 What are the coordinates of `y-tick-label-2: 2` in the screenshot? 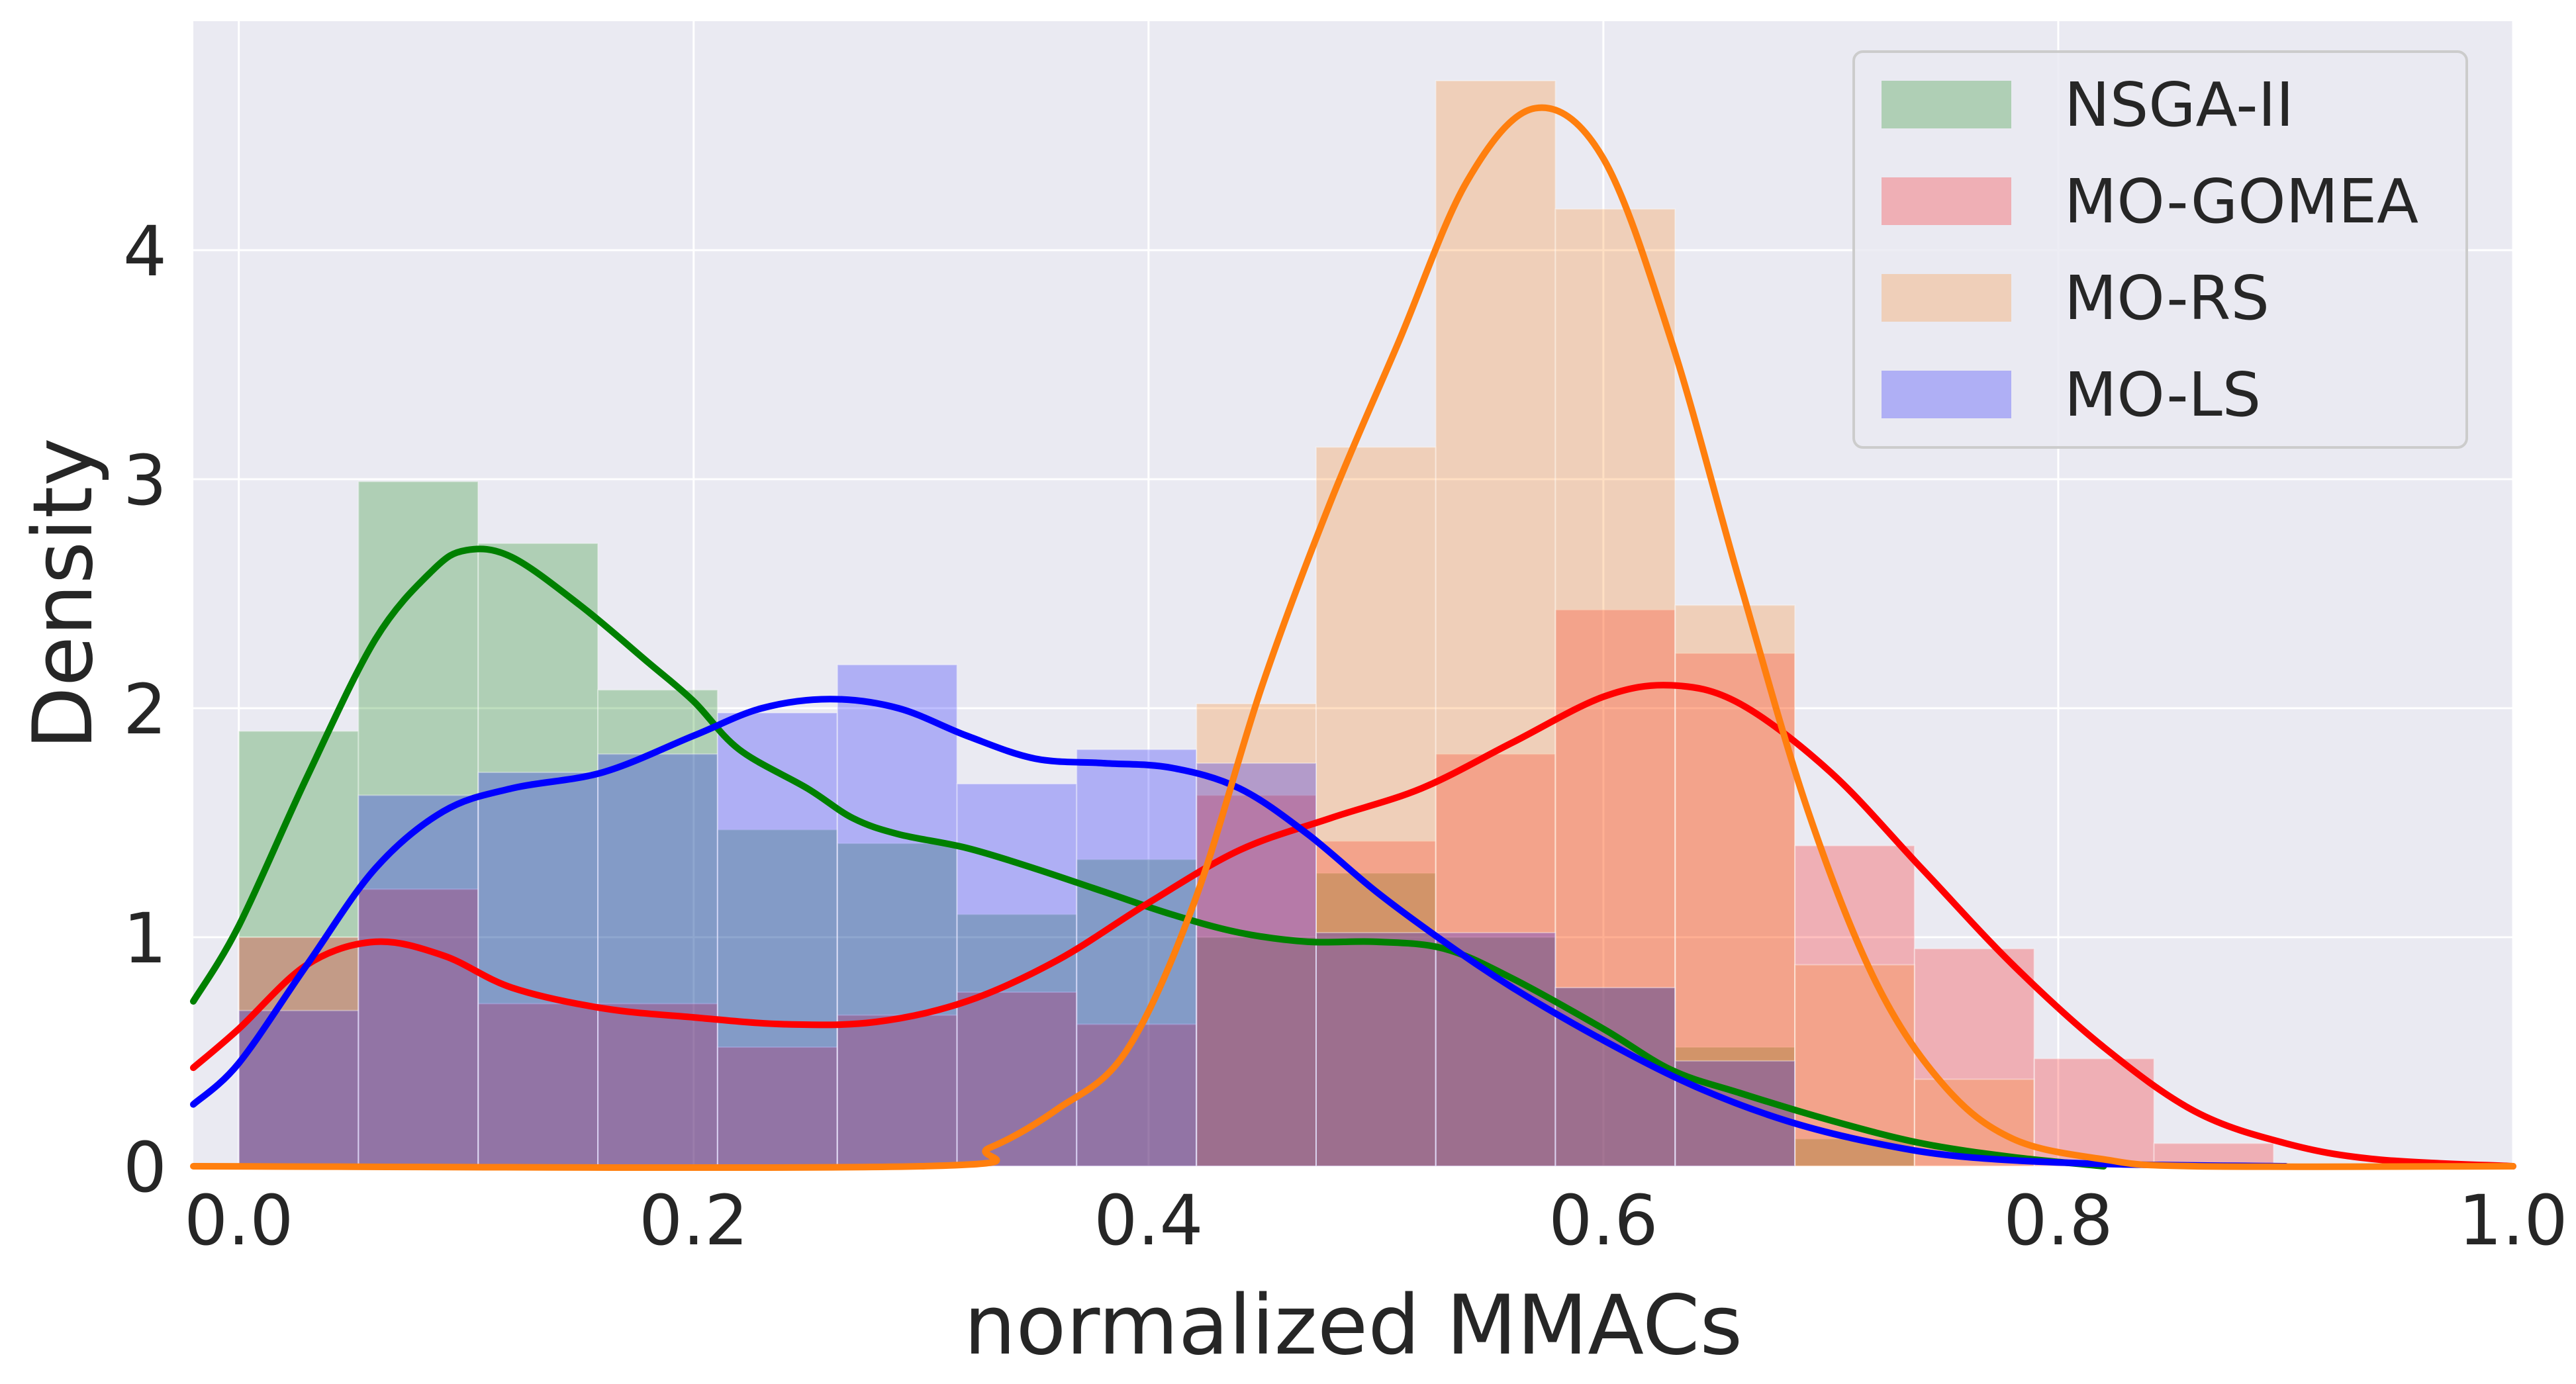 It's located at (145, 709).